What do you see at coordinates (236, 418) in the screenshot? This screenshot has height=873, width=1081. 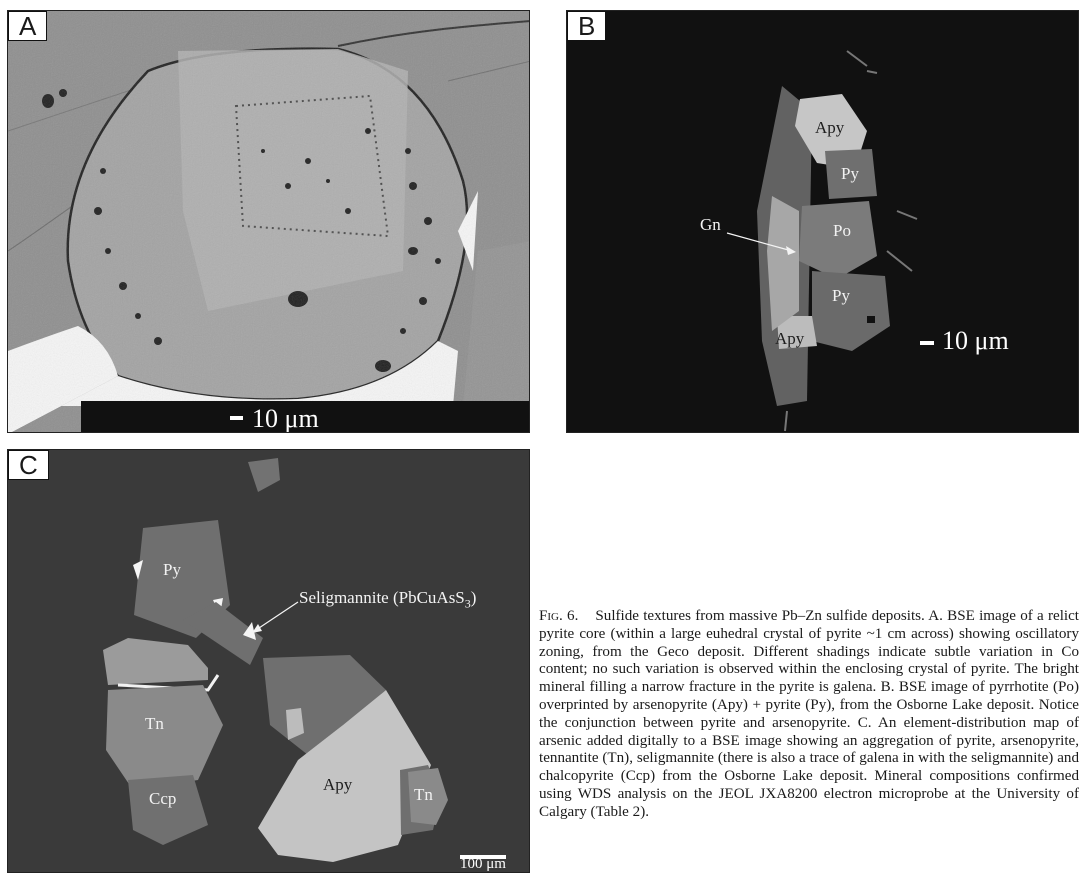 I see `panel-a-scalebar` at bounding box center [236, 418].